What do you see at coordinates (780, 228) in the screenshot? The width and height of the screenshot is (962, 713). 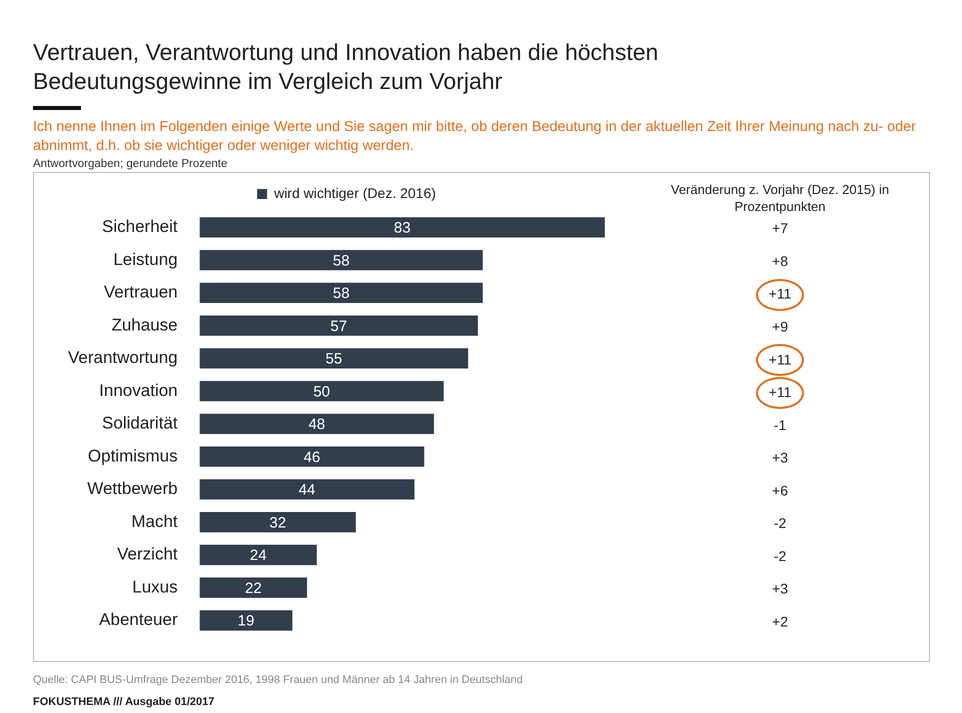 I see `text: +7` at bounding box center [780, 228].